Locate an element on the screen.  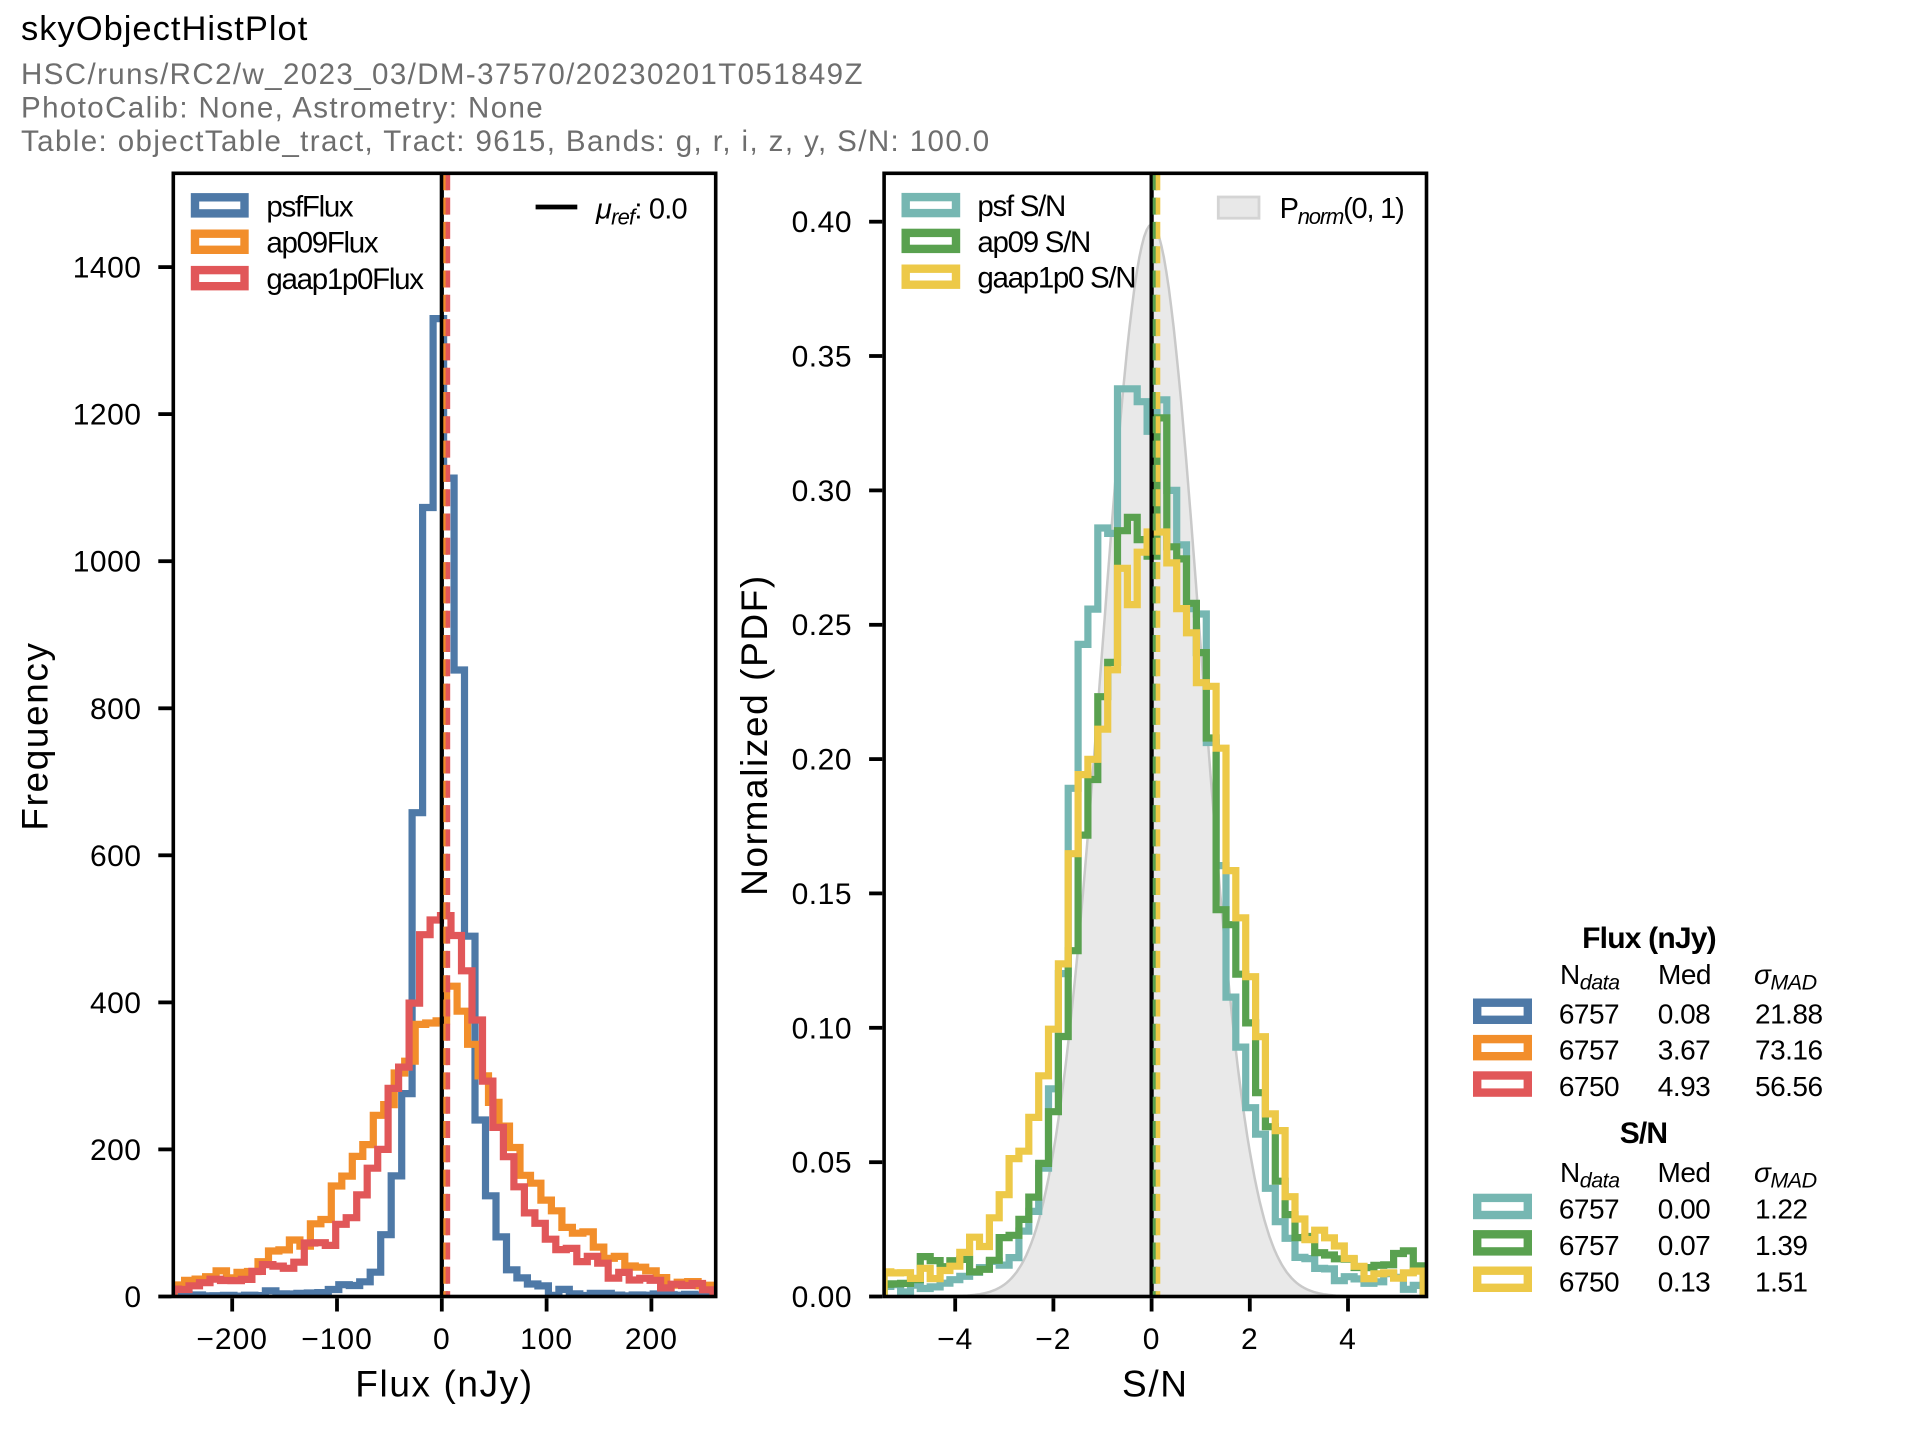
svg-text: 1.39 is located at coordinates (1781, 1245).